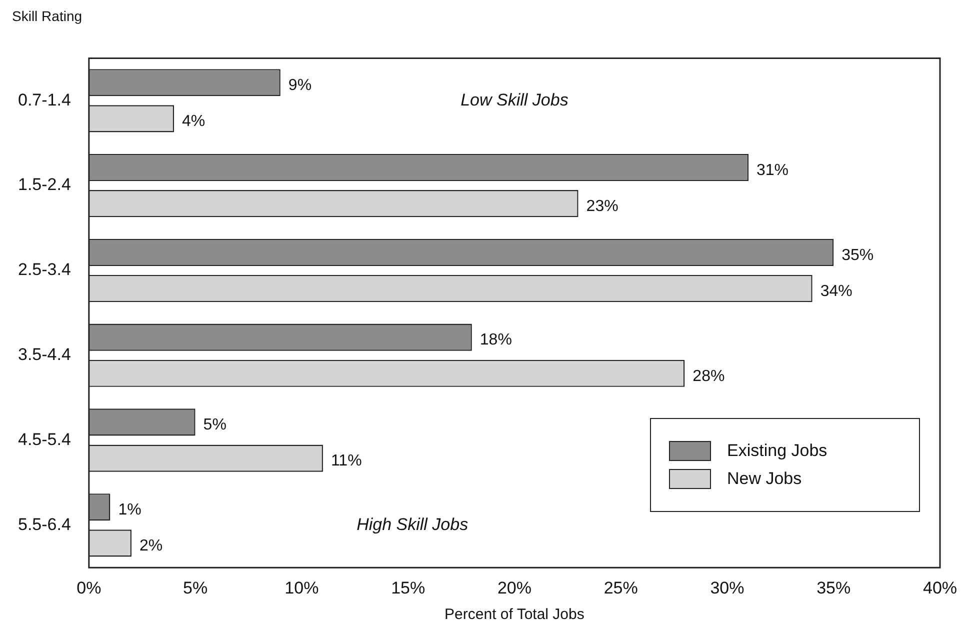 The image size is (978, 629). What do you see at coordinates (44, 439) in the screenshot?
I see `y-tick-label: 4.5-5.4` at bounding box center [44, 439].